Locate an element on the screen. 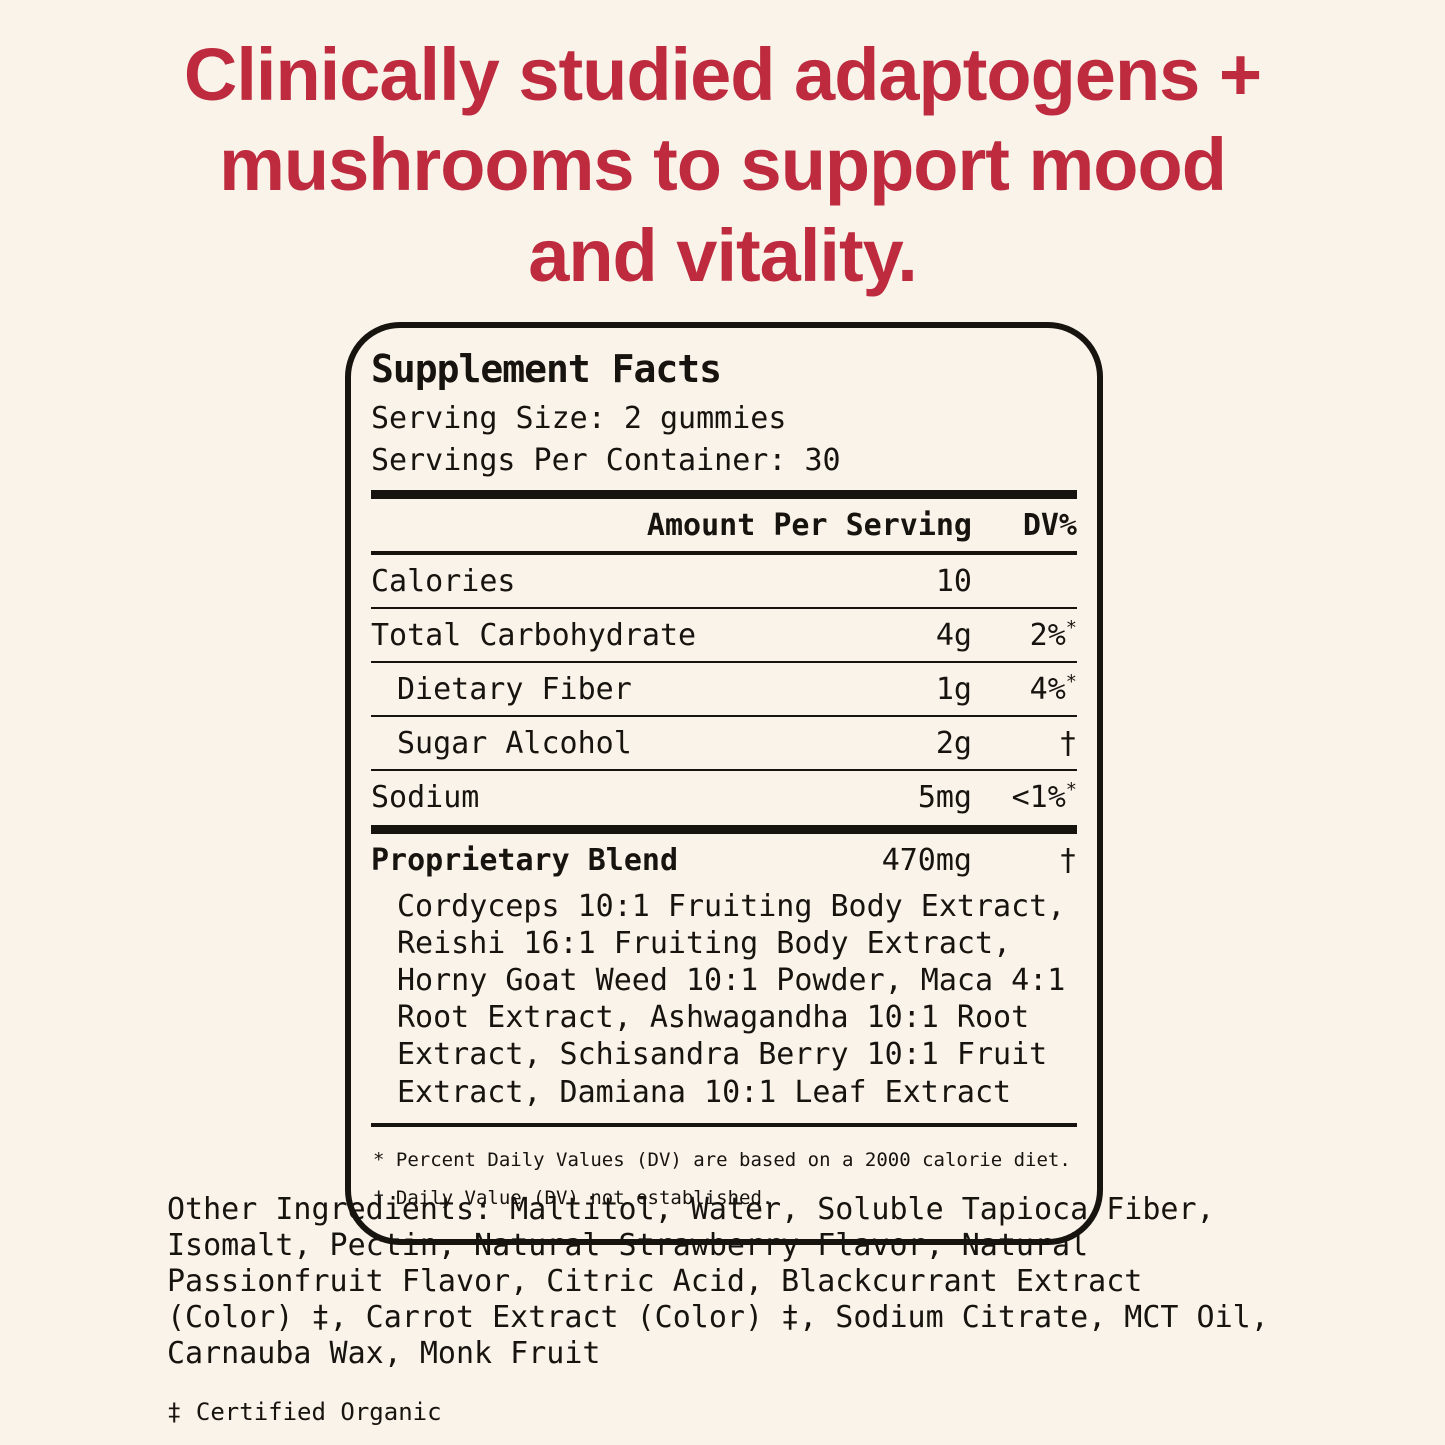  servings-per-container: Servings Per Container: 30 is located at coordinates (606, 460).